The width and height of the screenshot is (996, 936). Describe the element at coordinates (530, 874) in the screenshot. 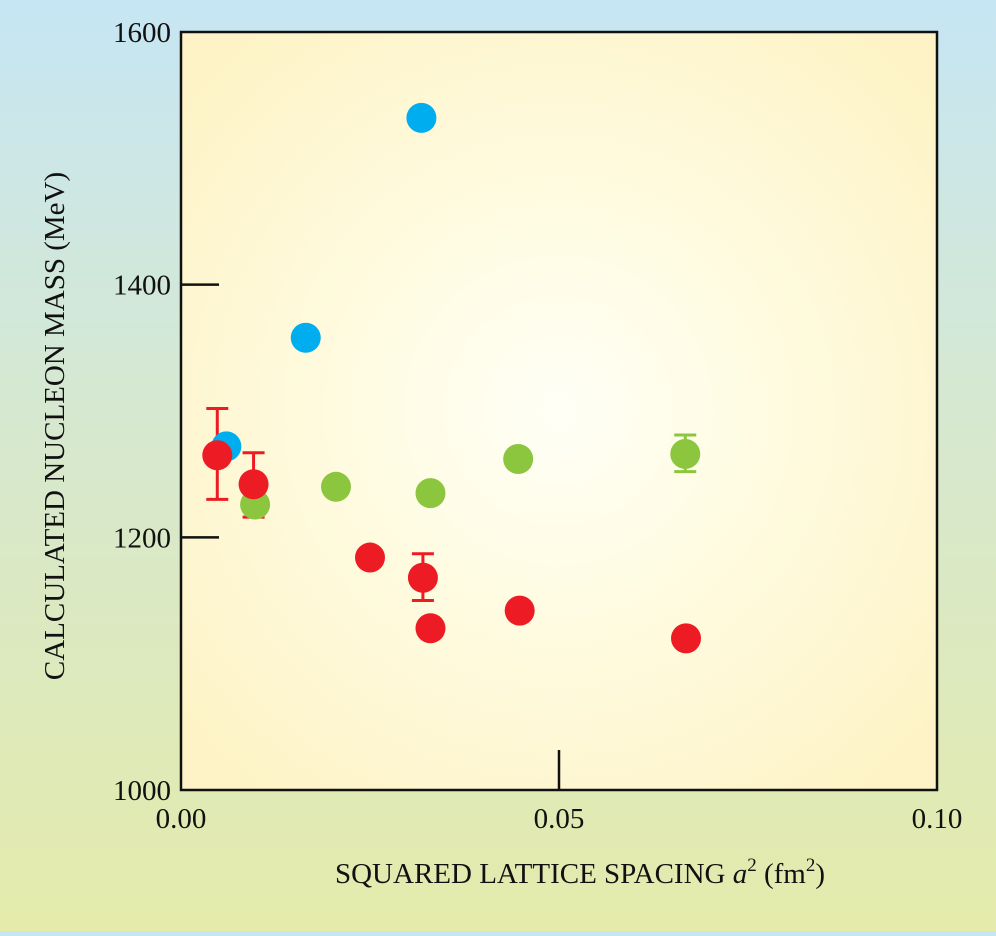

I see `x-axis-label-text: SQUARED LATTICE SPACING` at that location.